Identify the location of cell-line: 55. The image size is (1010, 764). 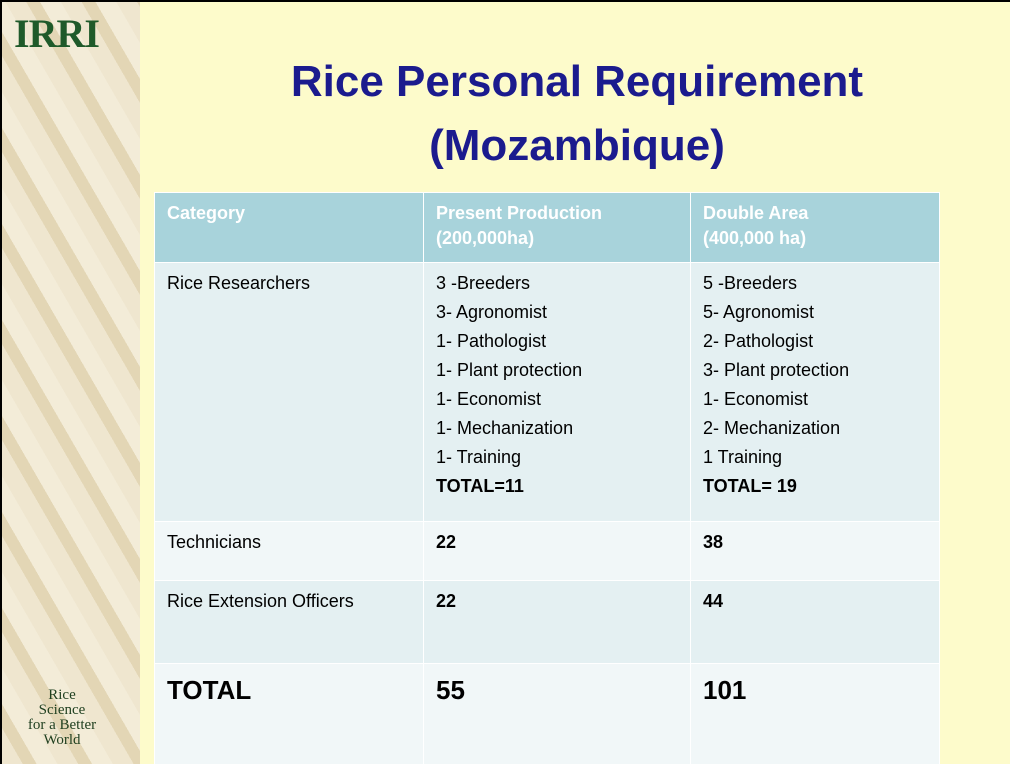
(450, 690).